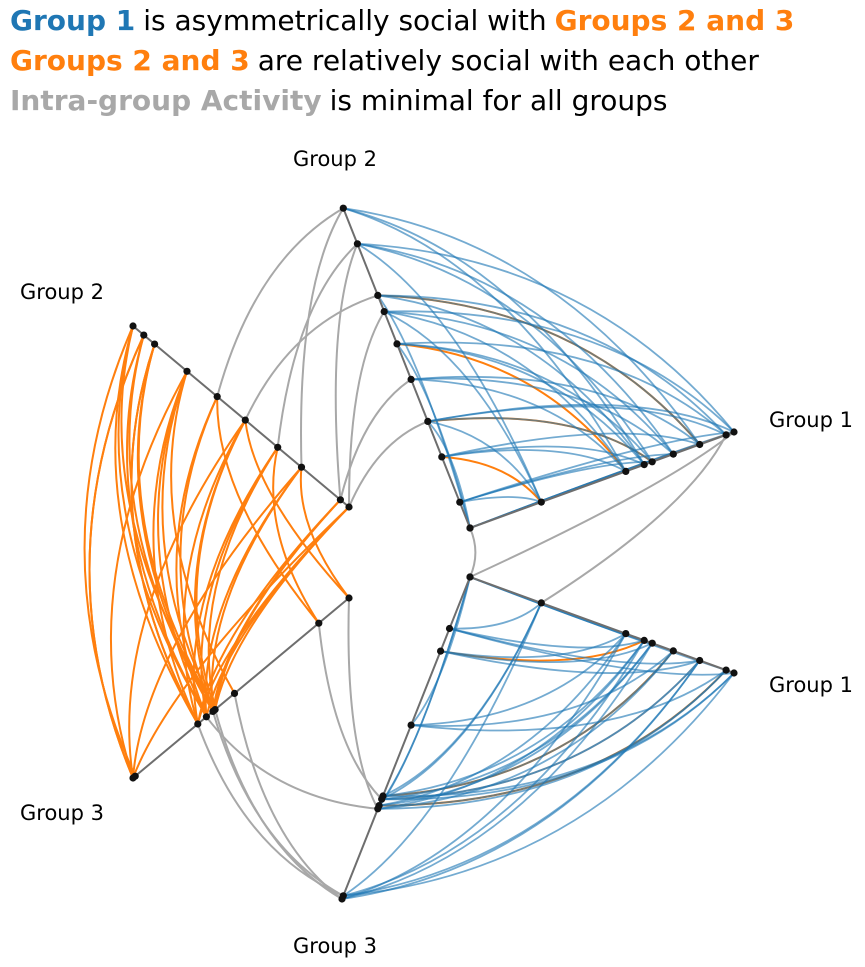  I want to click on axis-label-group3-left: Group 3, so click(62, 813).